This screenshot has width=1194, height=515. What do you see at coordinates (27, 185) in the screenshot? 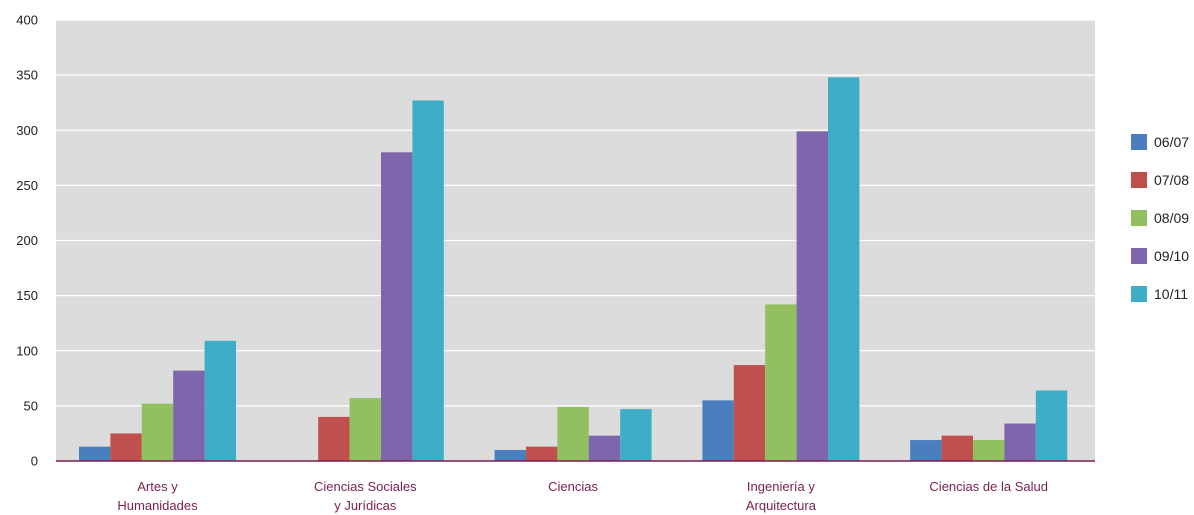
I see `y-tick-label: 250` at bounding box center [27, 185].